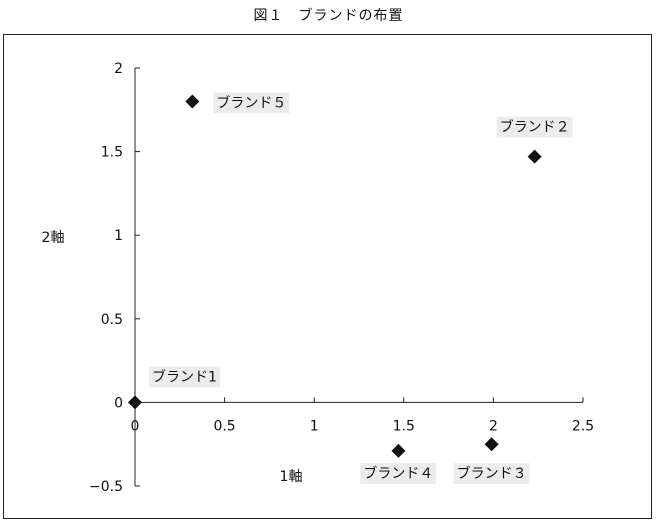 The width and height of the screenshot is (657, 525). What do you see at coordinates (118, 69) in the screenshot?
I see `y-tick-label: 2` at bounding box center [118, 69].